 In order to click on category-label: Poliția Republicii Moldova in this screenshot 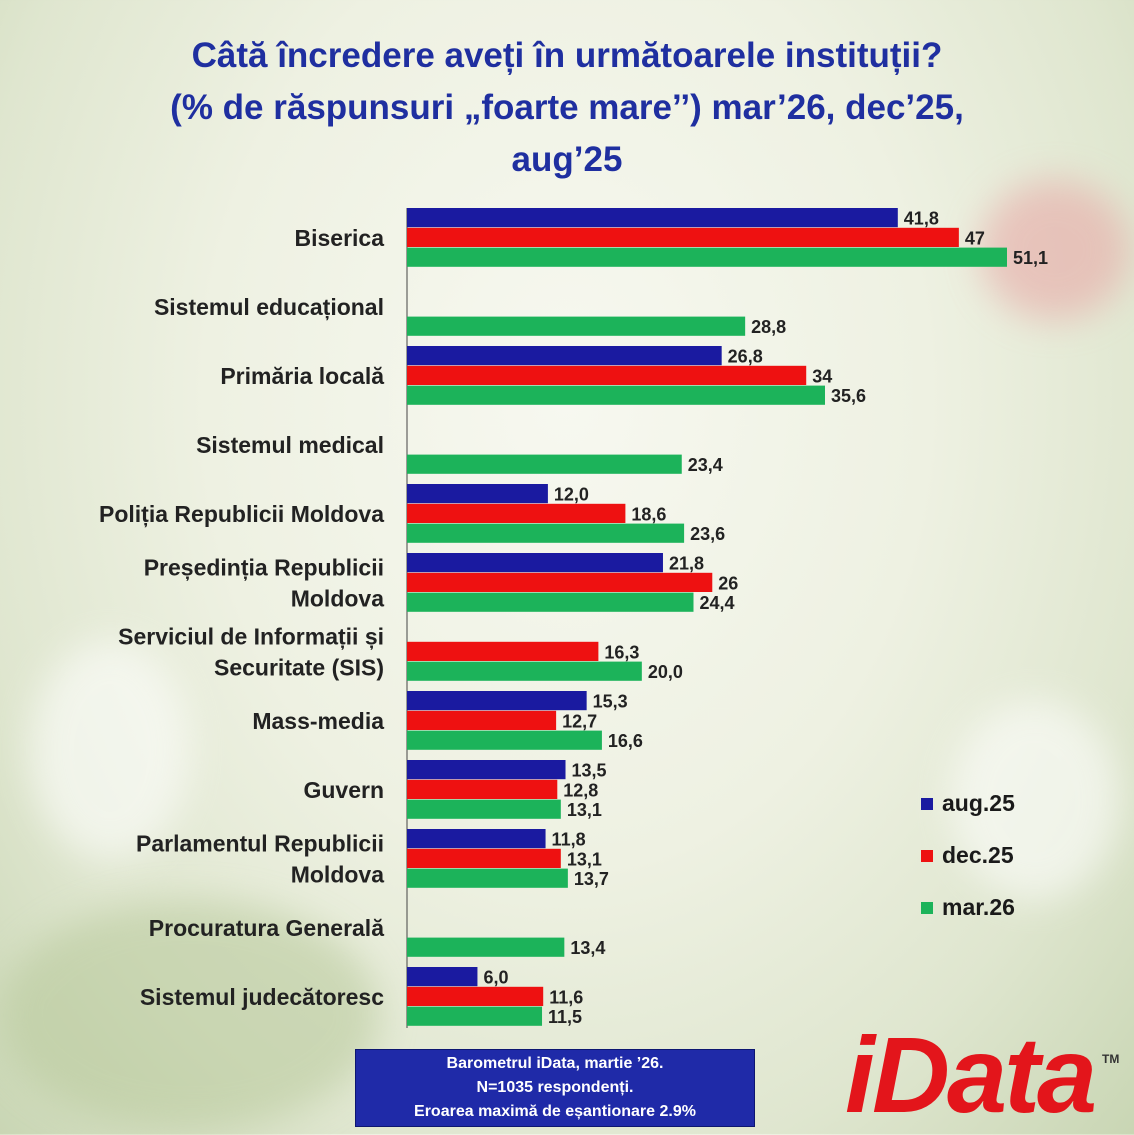, I will do `click(241, 514)`.